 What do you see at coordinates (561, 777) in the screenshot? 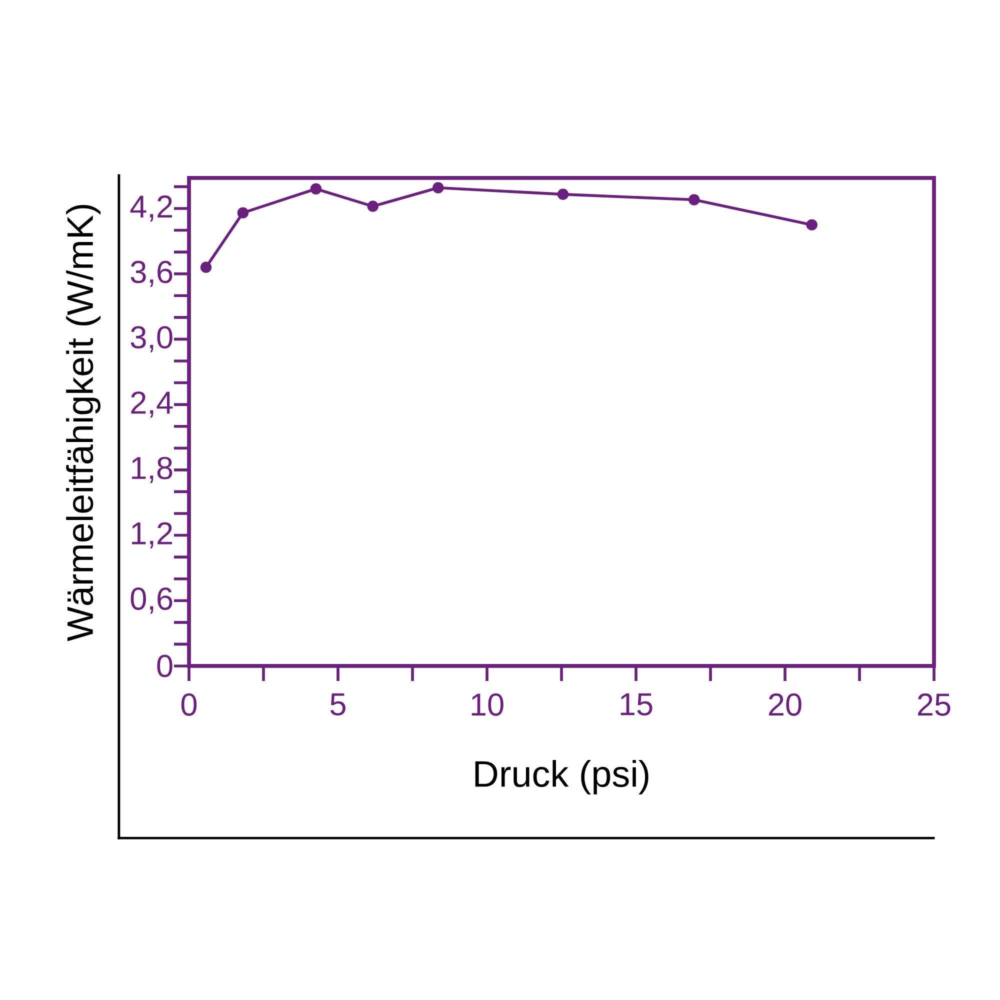
I see `x-axis-title: Druck (psi)` at bounding box center [561, 777].